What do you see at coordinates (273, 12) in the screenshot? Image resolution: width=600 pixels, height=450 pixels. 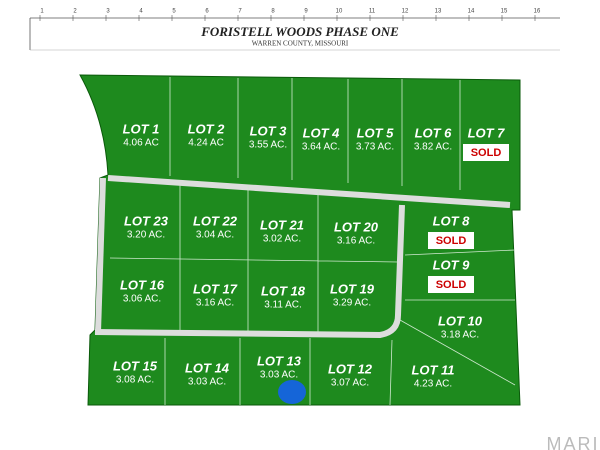 I see `ruler-label: 8` at bounding box center [273, 12].